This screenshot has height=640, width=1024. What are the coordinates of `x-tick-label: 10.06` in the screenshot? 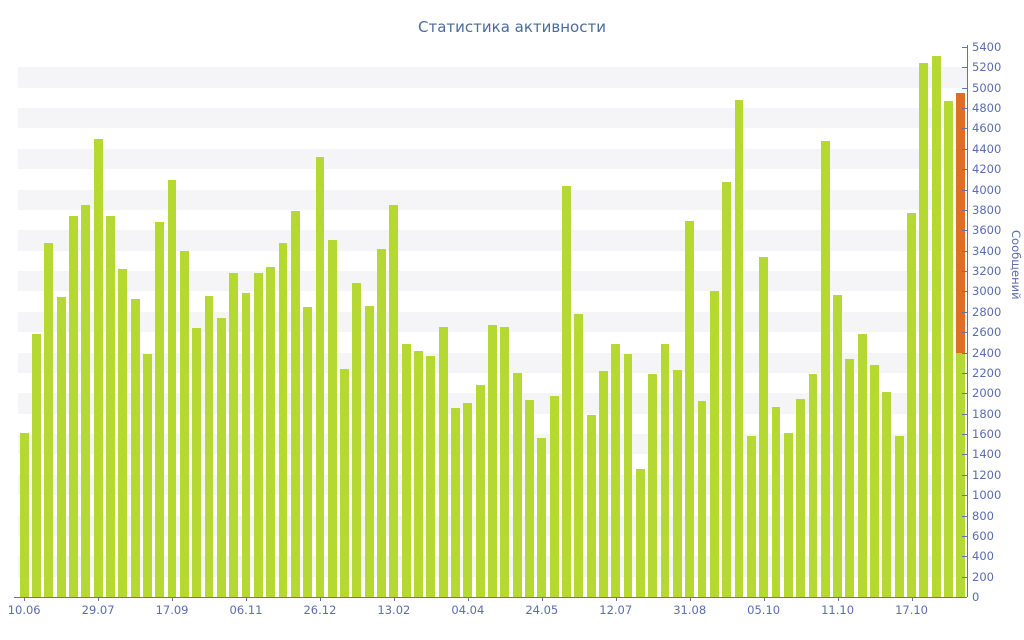 It's located at (24, 610).